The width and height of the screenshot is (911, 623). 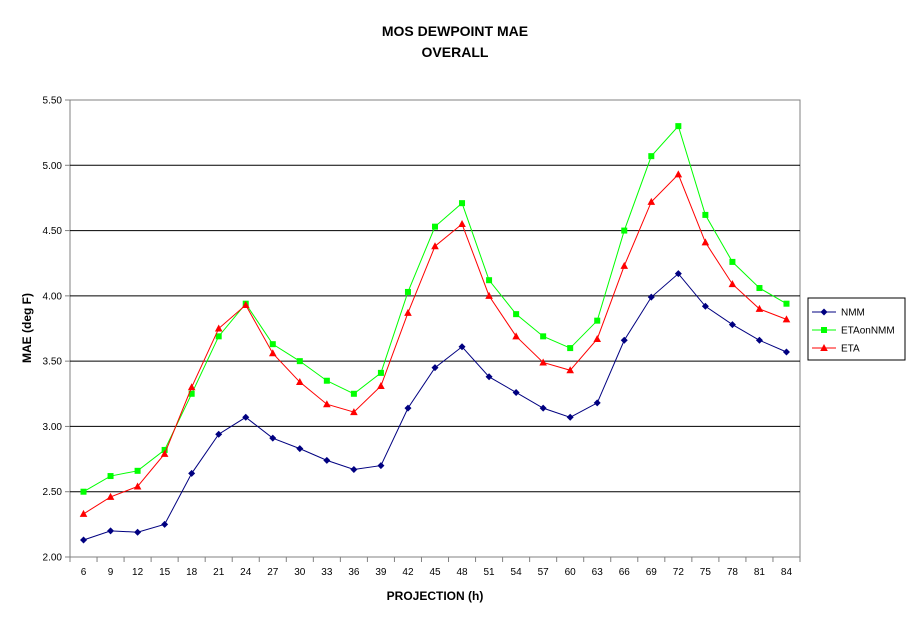 What do you see at coordinates (787, 572) in the screenshot?
I see `x-tick-label: 84` at bounding box center [787, 572].